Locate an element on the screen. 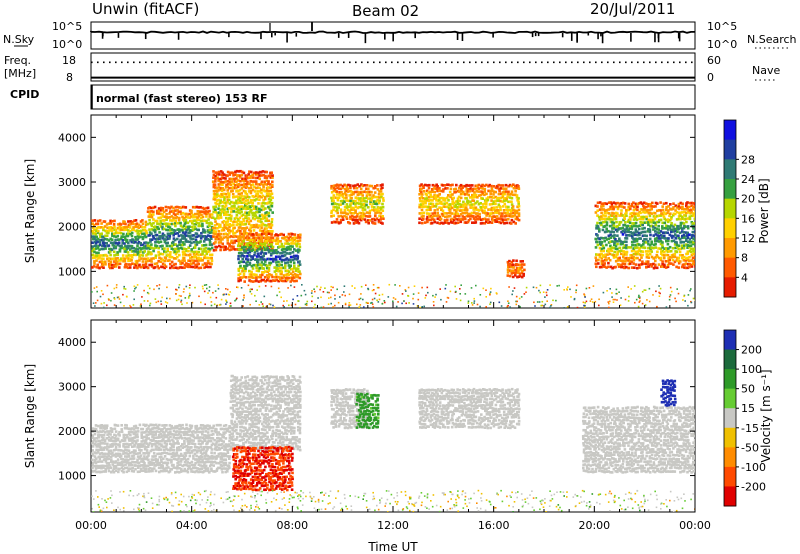  colorbar-segment is located at coordinates (730, 248).